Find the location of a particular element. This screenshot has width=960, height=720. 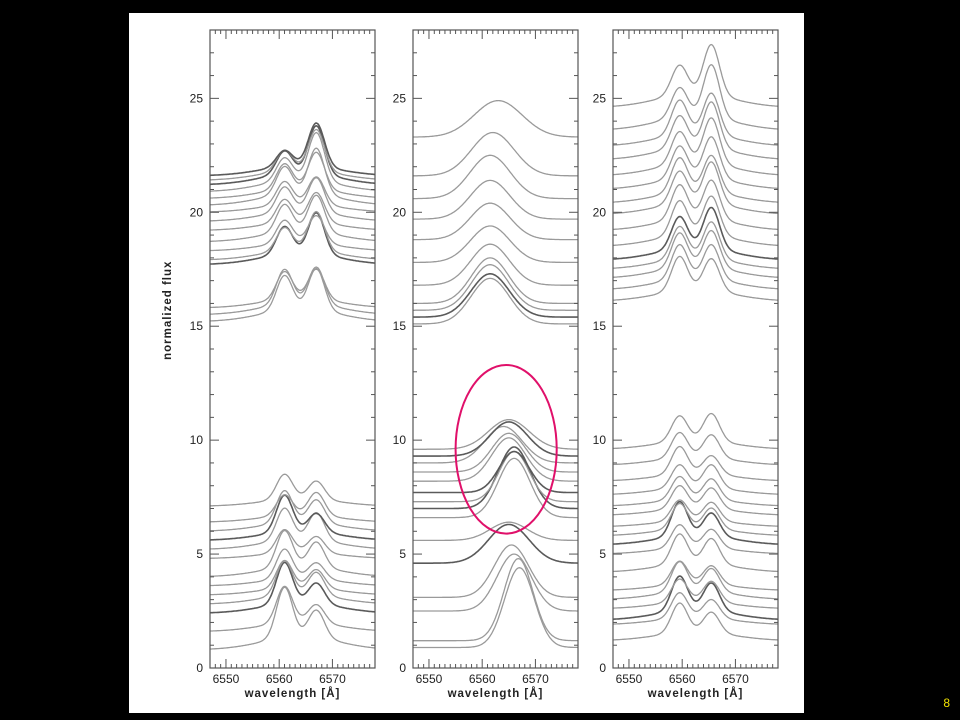

slide-number: 8 is located at coordinates (946, 703).